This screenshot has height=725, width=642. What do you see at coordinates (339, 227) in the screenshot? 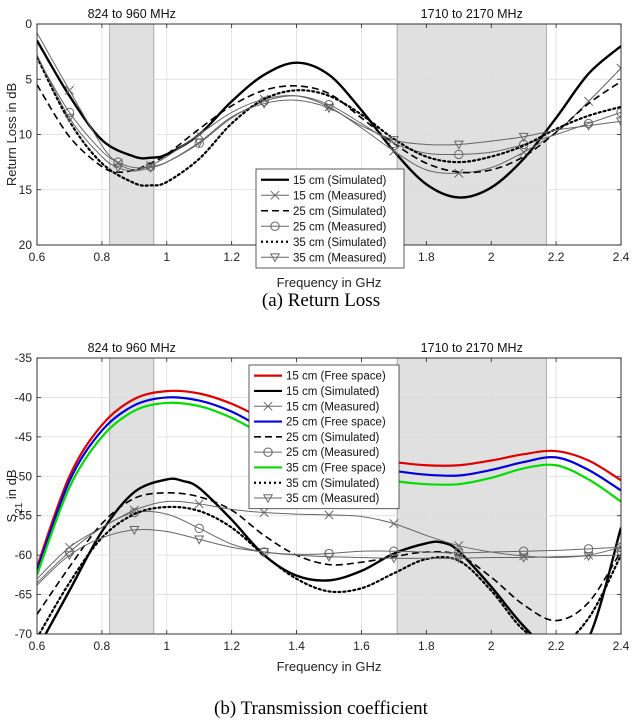
I see `legend-entry-4: 25 cm (Measured)` at bounding box center [339, 227].